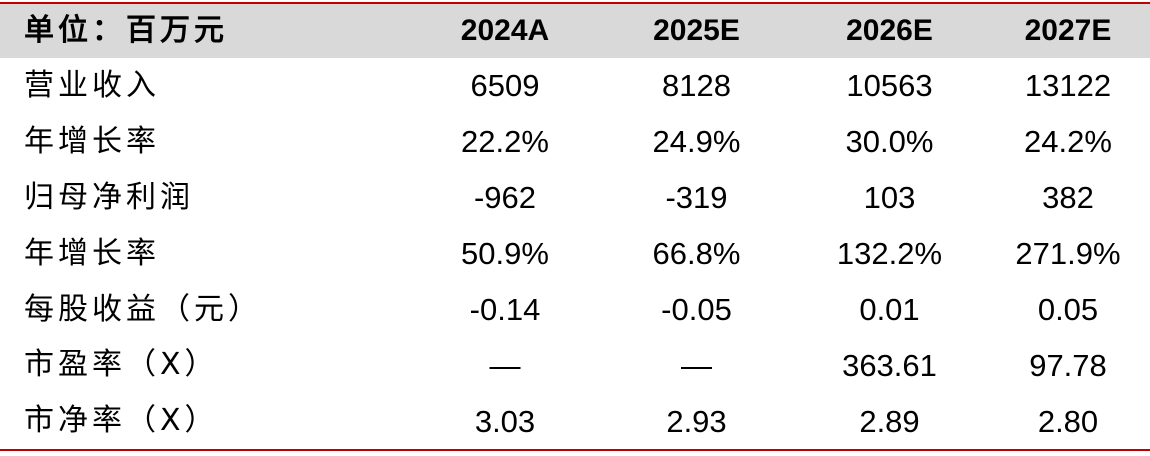 The image size is (1150, 456). What do you see at coordinates (696, 309) in the screenshot?
I see `table-cell: -0.05` at bounding box center [696, 309].